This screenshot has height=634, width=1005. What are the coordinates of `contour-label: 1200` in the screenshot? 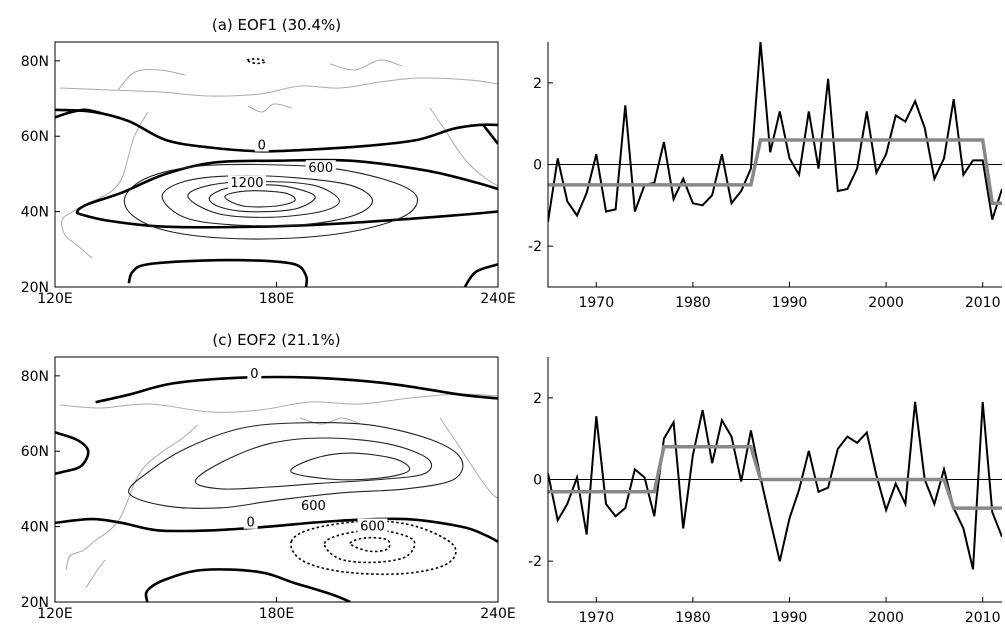 It's located at (246, 183).